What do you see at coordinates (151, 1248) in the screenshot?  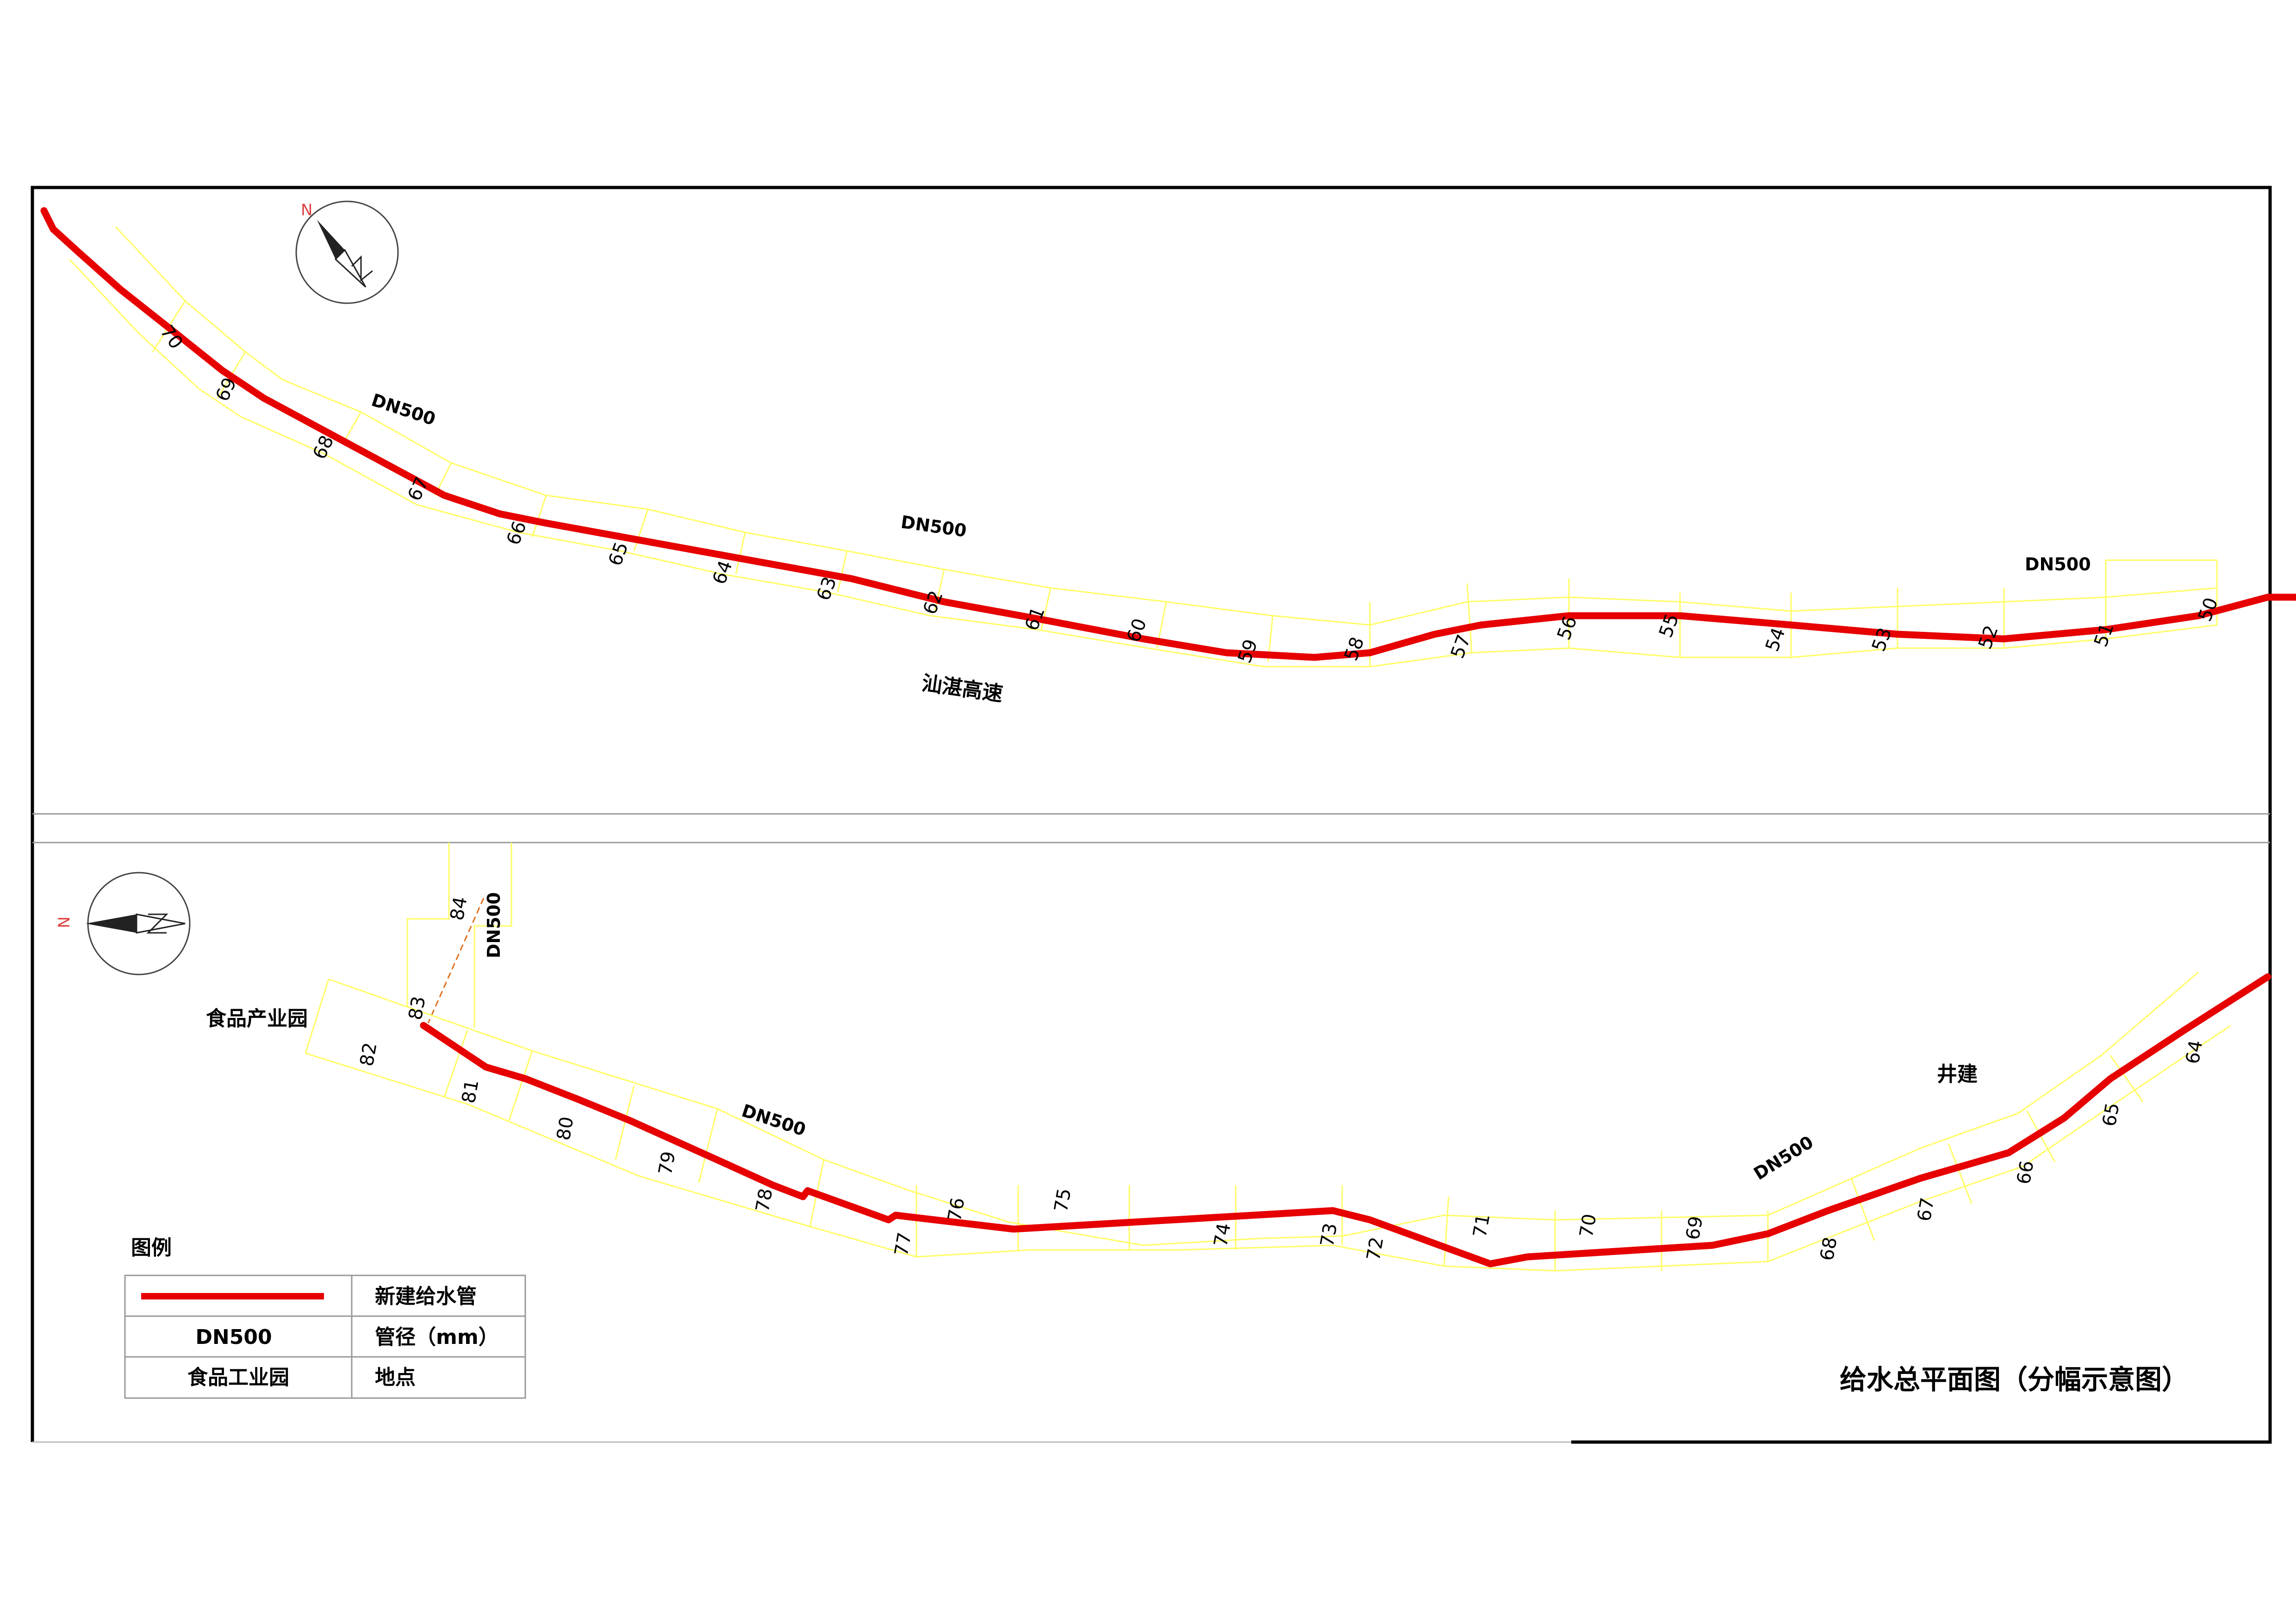 I see `legend-heading: 图例` at bounding box center [151, 1248].